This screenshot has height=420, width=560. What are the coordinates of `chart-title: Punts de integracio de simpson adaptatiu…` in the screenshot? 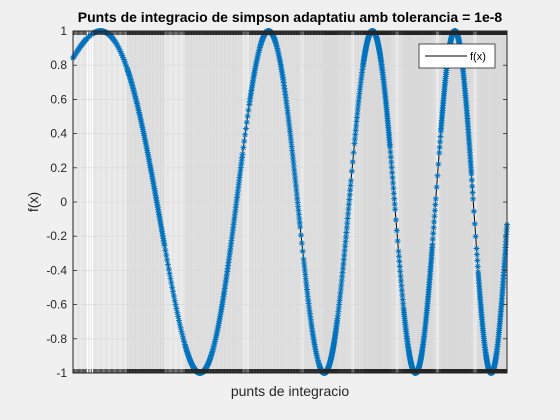 It's located at (290, 17).